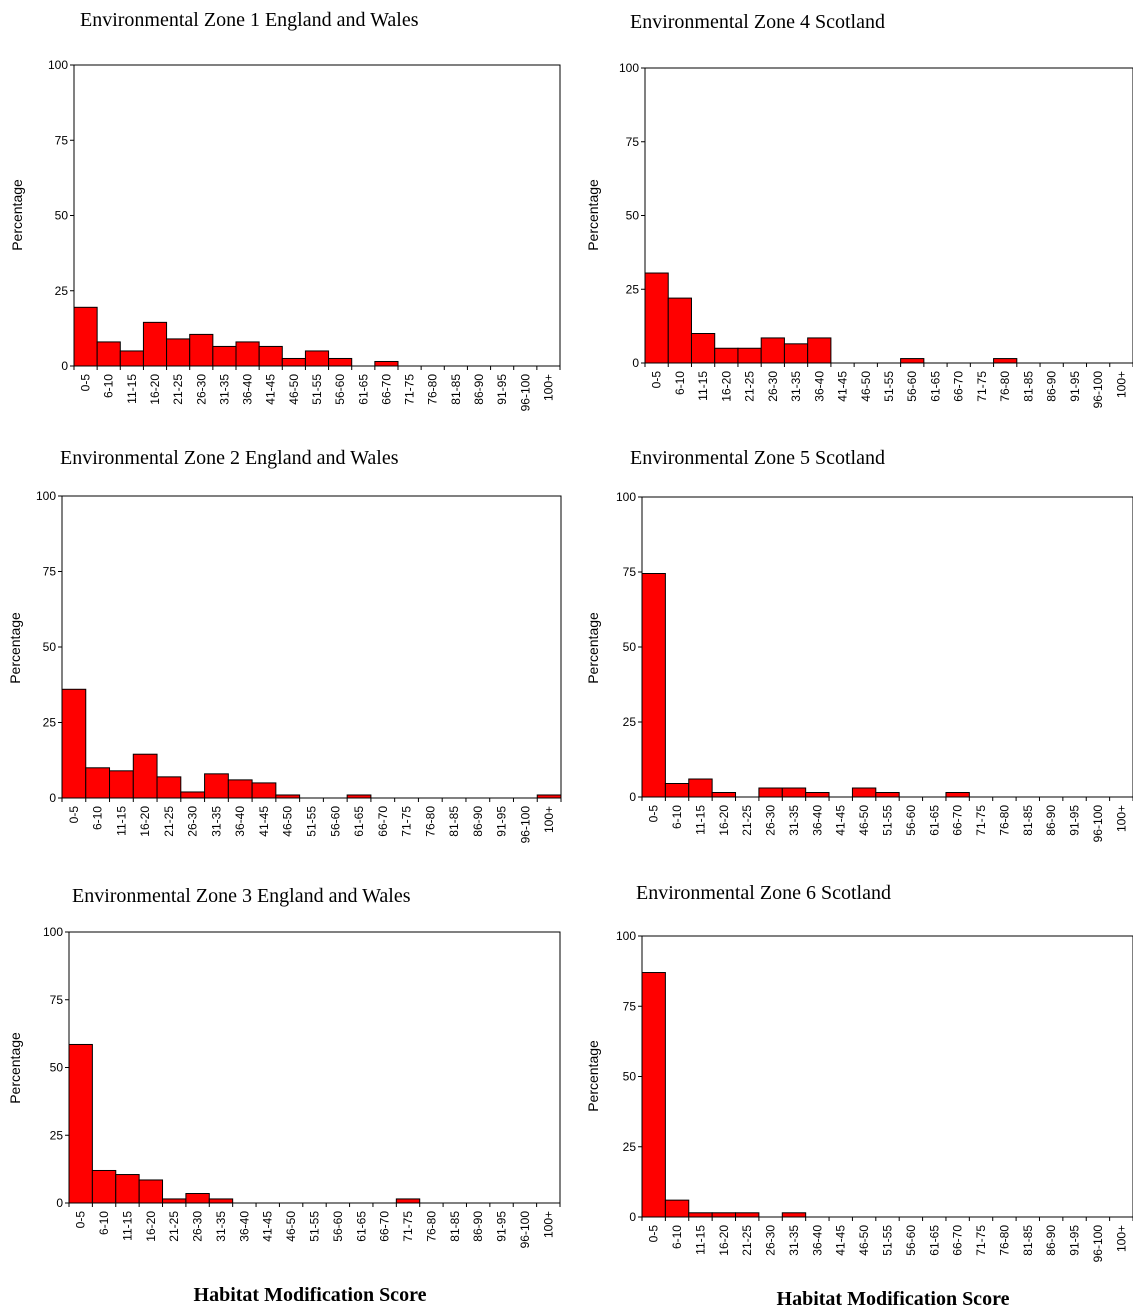 This screenshot has height=1314, width=1133. I want to click on x-axis-title-left: Habitat Modification Score, so click(310, 1295).